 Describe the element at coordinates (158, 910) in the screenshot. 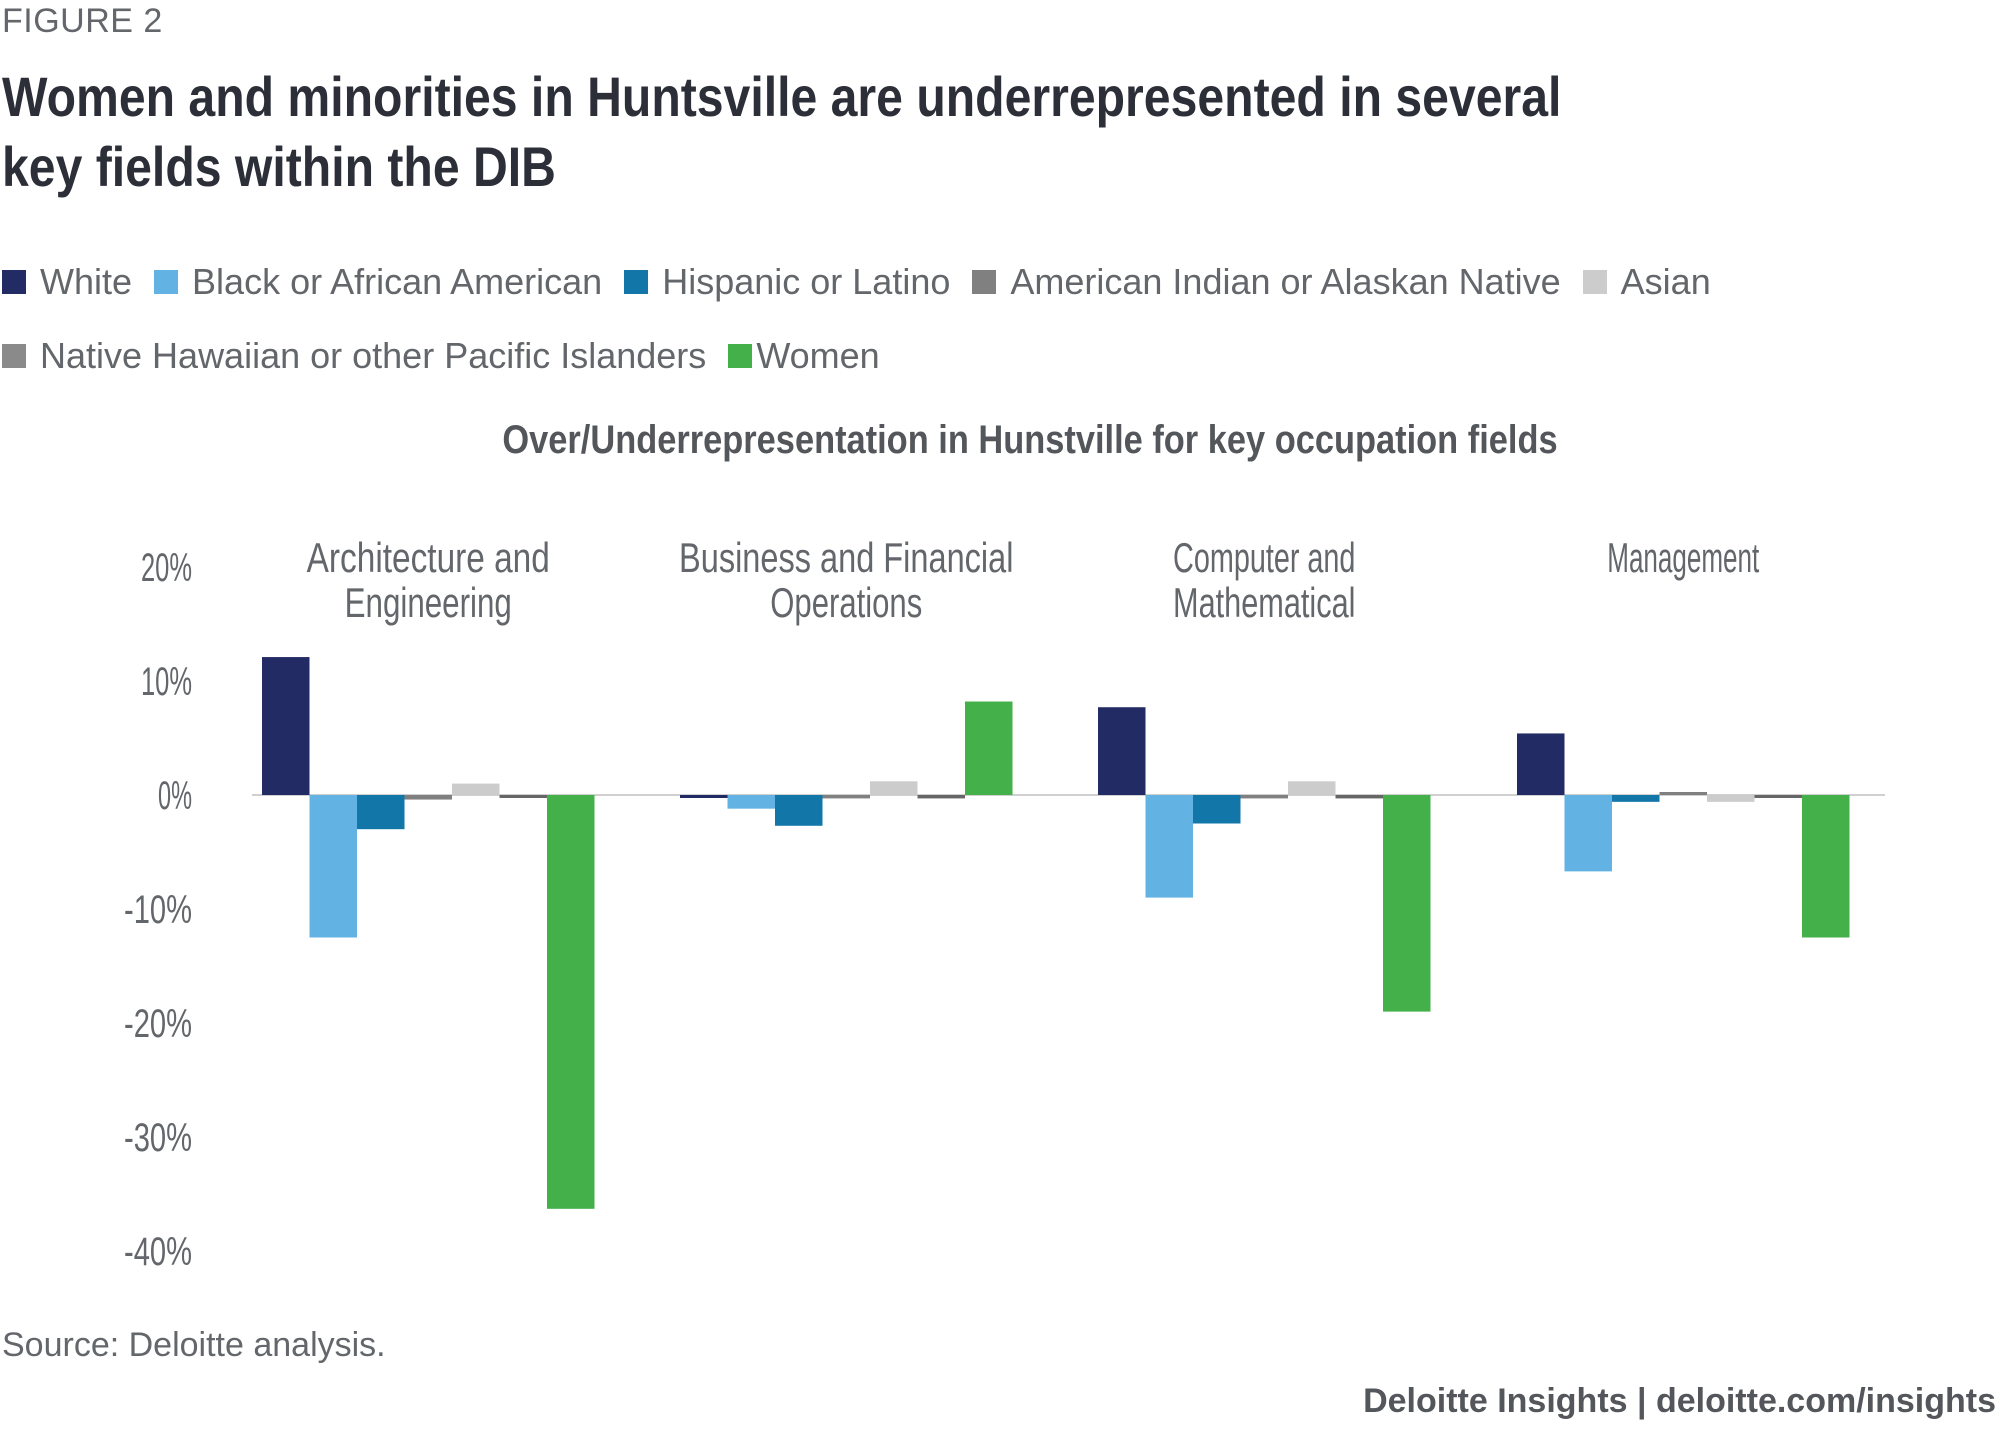

I see `y-tick-label: -10%` at that location.